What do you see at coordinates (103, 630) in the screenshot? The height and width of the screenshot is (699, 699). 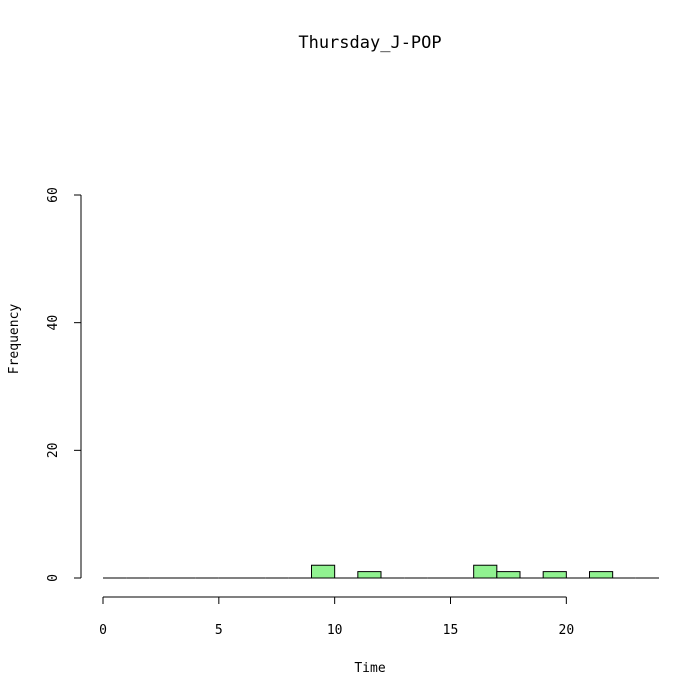 I see `x-tick-label: 0` at bounding box center [103, 630].